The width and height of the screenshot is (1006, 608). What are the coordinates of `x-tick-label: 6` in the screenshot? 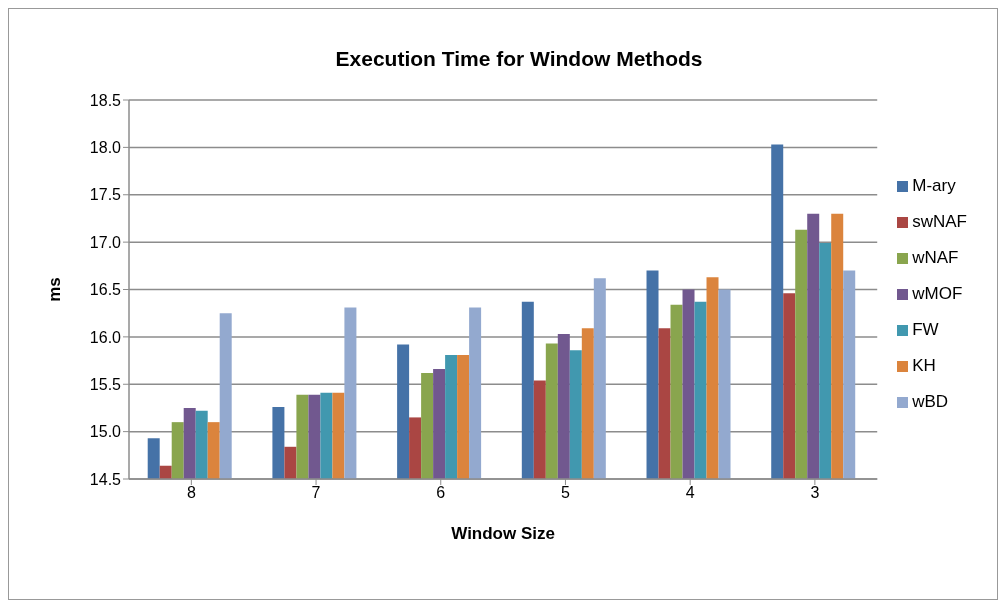 It's located at (441, 493).